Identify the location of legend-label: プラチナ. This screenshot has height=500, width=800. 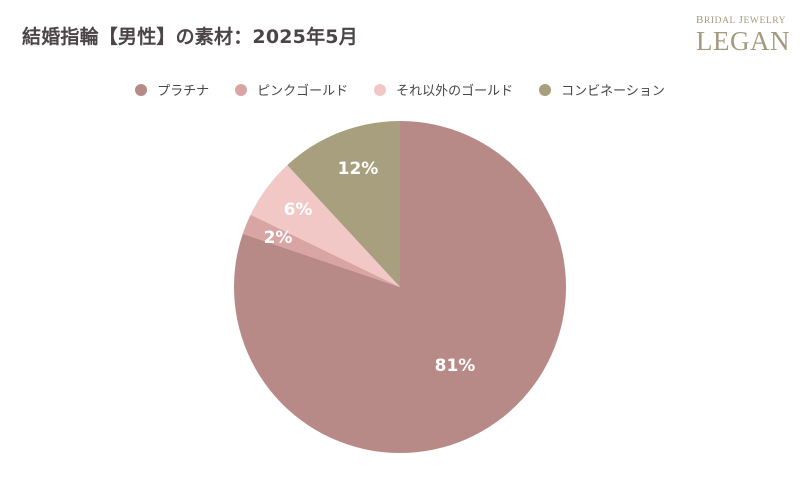
(183, 91).